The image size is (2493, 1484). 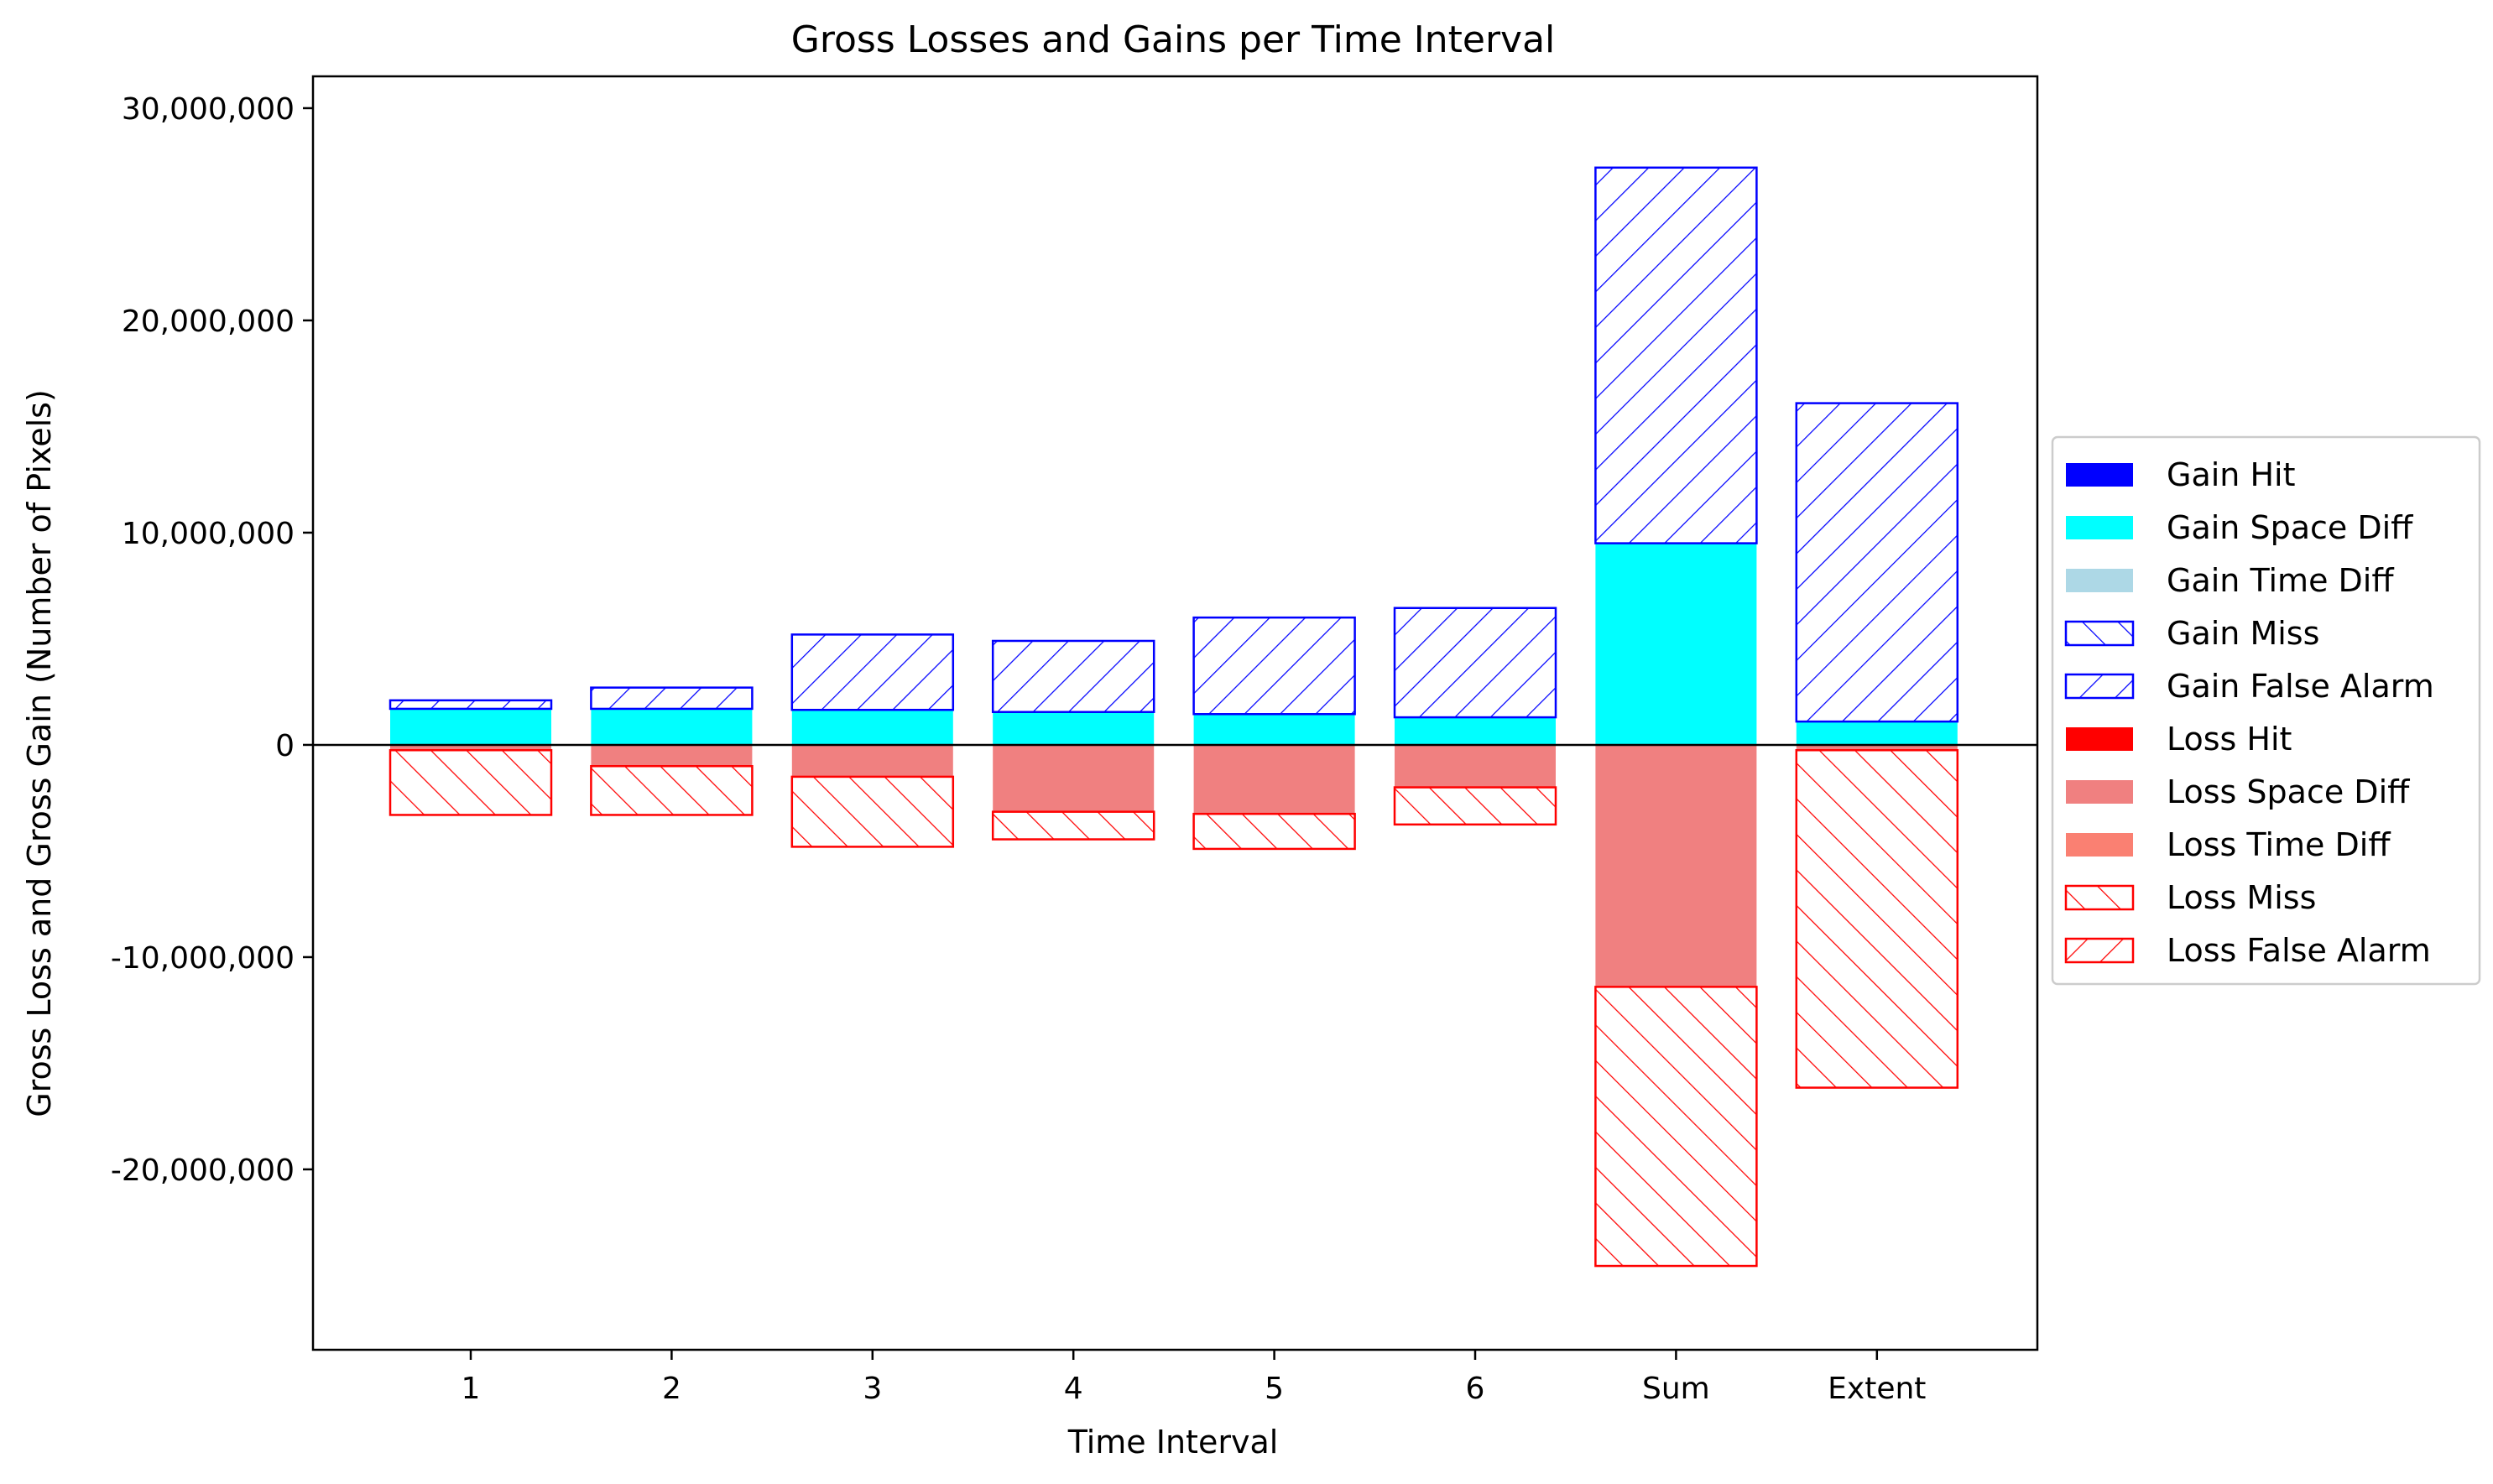 I want to click on legend-label-gain-hit: Gain Hit, so click(x=2231, y=474).